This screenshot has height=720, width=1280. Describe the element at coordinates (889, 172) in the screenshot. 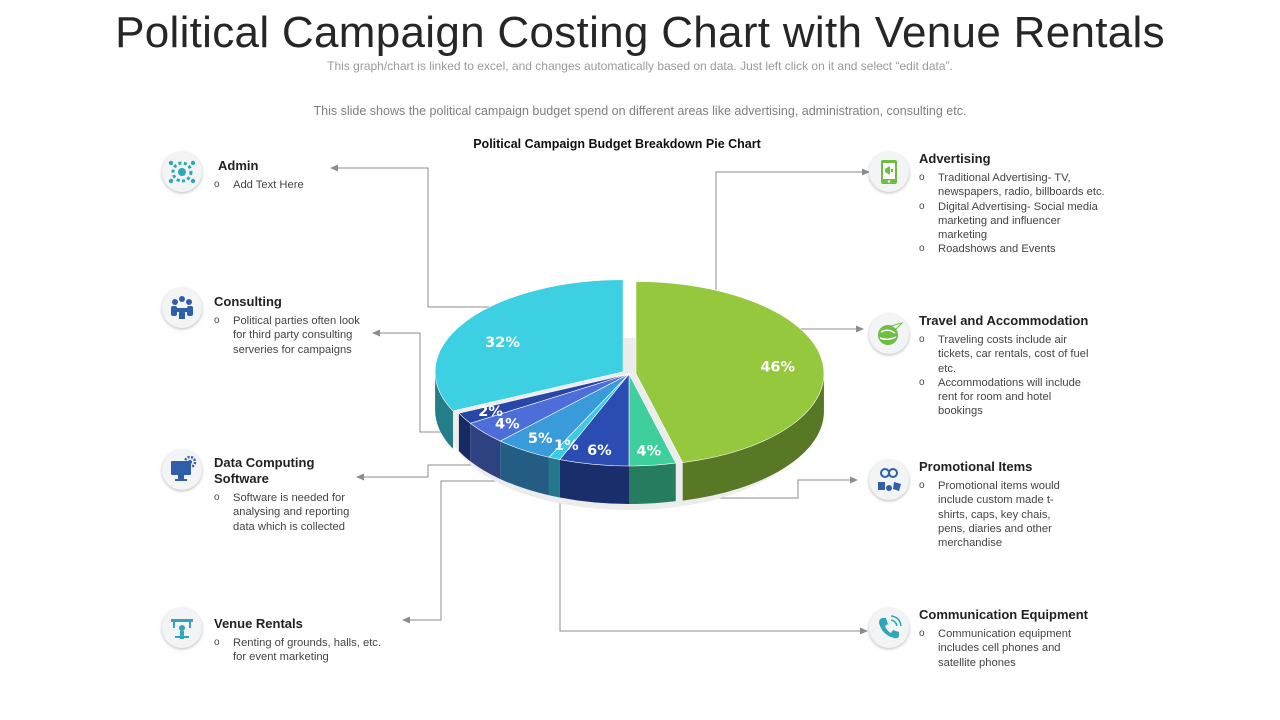

I see `phone-megaphone-icon` at that location.